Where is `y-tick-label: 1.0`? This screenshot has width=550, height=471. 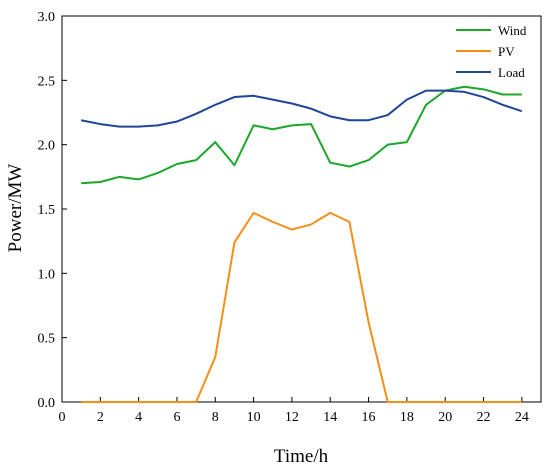
y-tick-label: 1.0 is located at coordinates (47, 274).